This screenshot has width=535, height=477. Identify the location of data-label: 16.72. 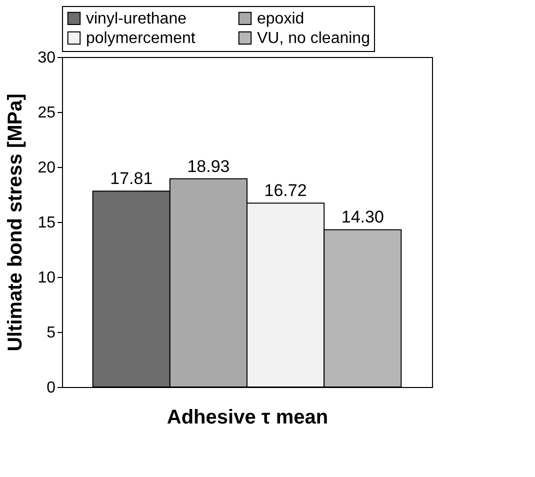
(285, 190).